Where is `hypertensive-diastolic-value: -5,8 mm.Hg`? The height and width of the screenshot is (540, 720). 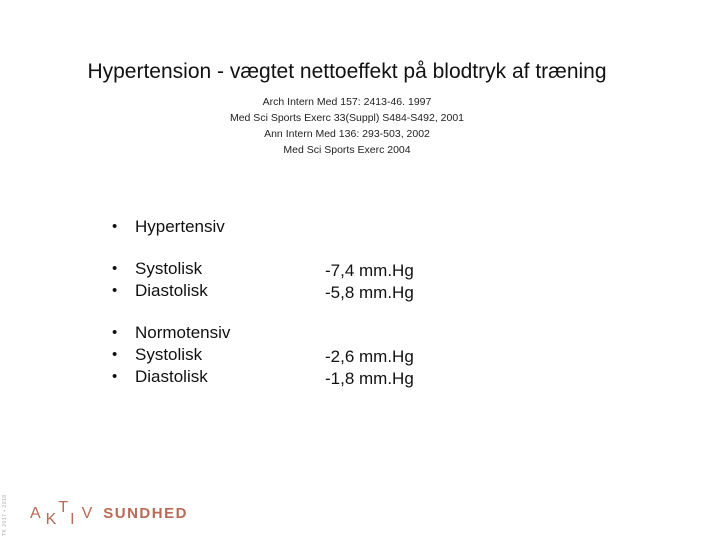
hypertensive-diastolic-value: -5,8 mm.Hg is located at coordinates (369, 292).